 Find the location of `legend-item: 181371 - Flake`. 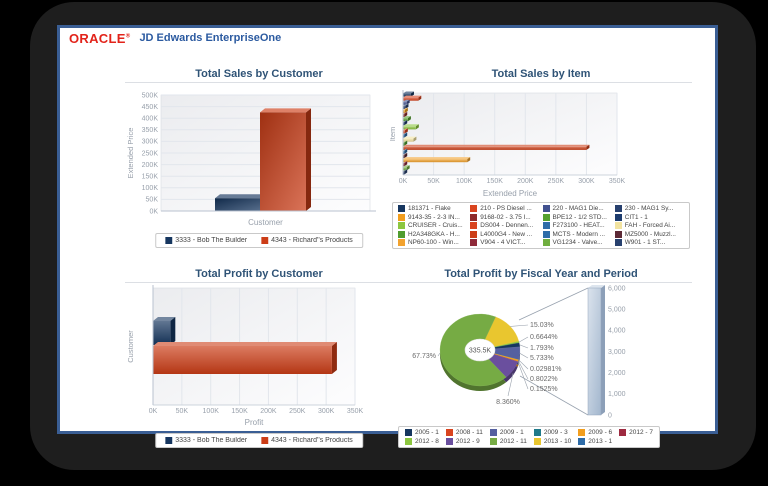

legend-item: 181371 - Flake is located at coordinates (432, 208).